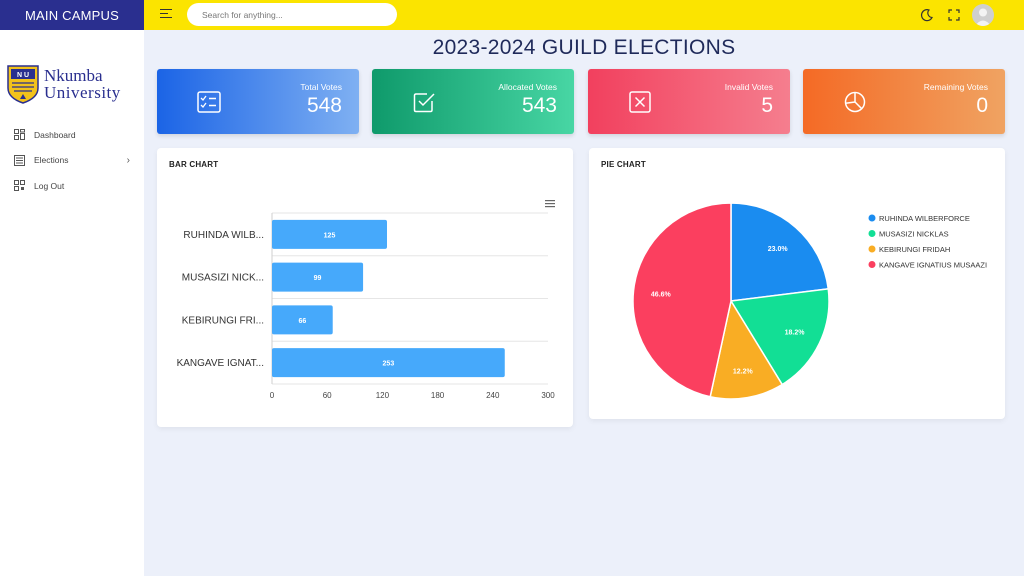 The height and width of the screenshot is (576, 1024). What do you see at coordinates (49, 185) in the screenshot?
I see `nav-label-logout: Log Out` at bounding box center [49, 185].